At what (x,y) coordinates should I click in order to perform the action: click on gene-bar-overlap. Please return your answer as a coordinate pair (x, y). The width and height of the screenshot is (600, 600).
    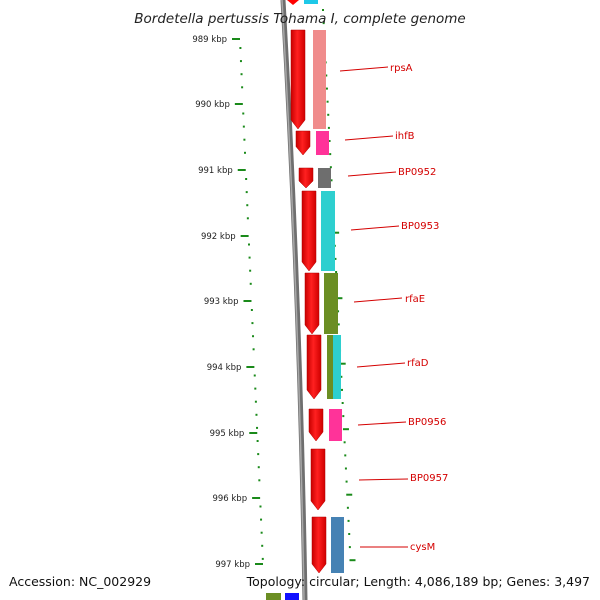
    Looking at the image, I should click on (330, 367).